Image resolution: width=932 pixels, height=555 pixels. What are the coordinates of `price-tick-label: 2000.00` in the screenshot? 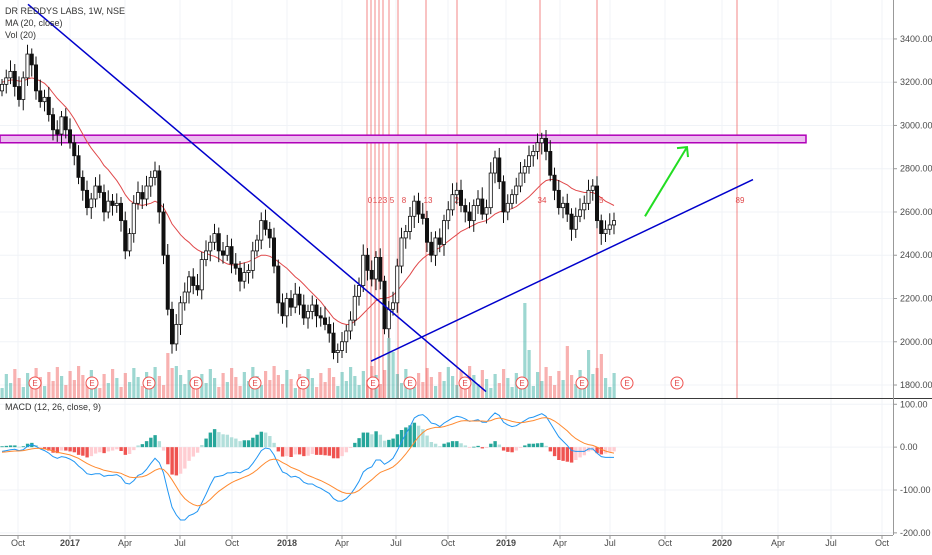 It's located at (916, 342).